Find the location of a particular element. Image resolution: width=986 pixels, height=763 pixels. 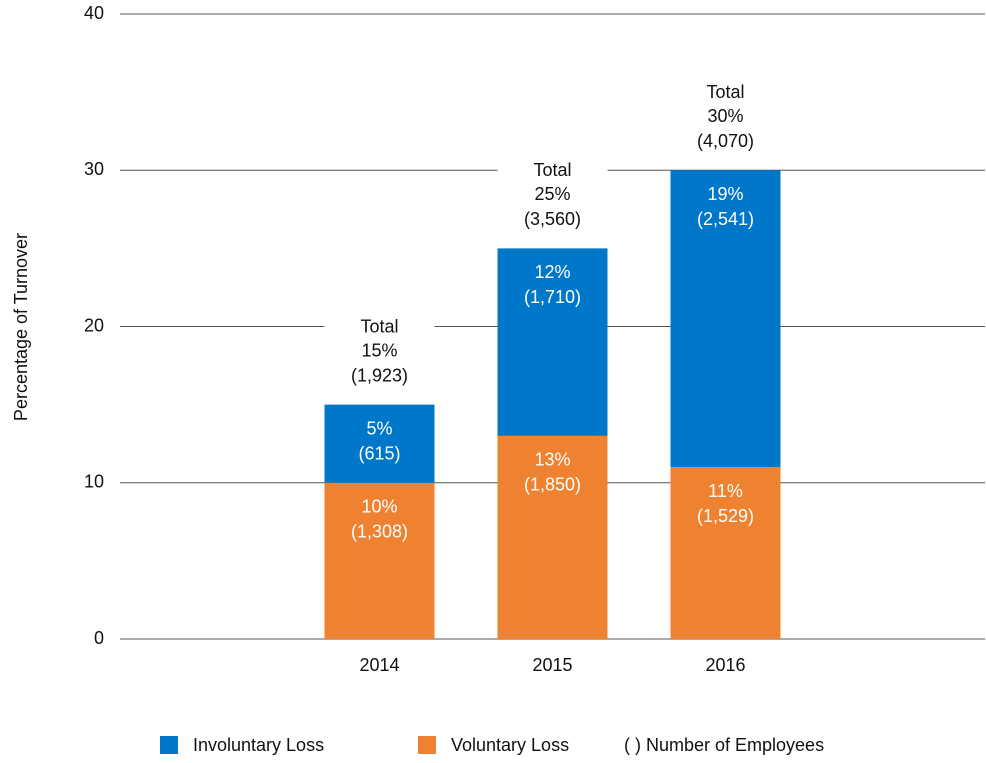

segment-employee-label: (1,308) is located at coordinates (379, 532).